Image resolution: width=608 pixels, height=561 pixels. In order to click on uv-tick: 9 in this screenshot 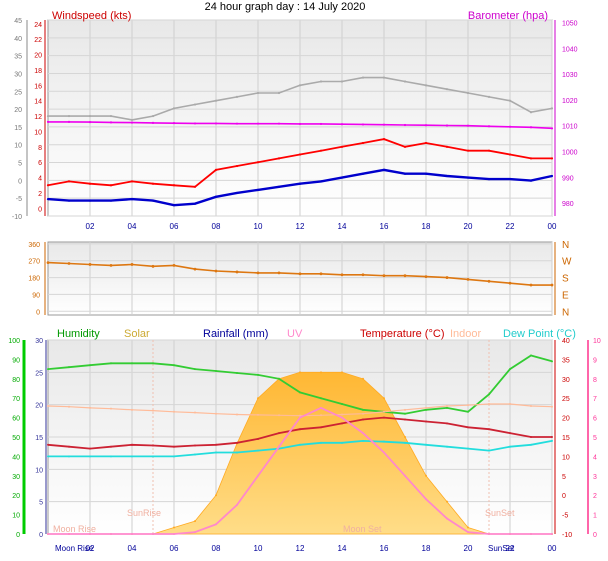, I will do `click(595, 360)`.